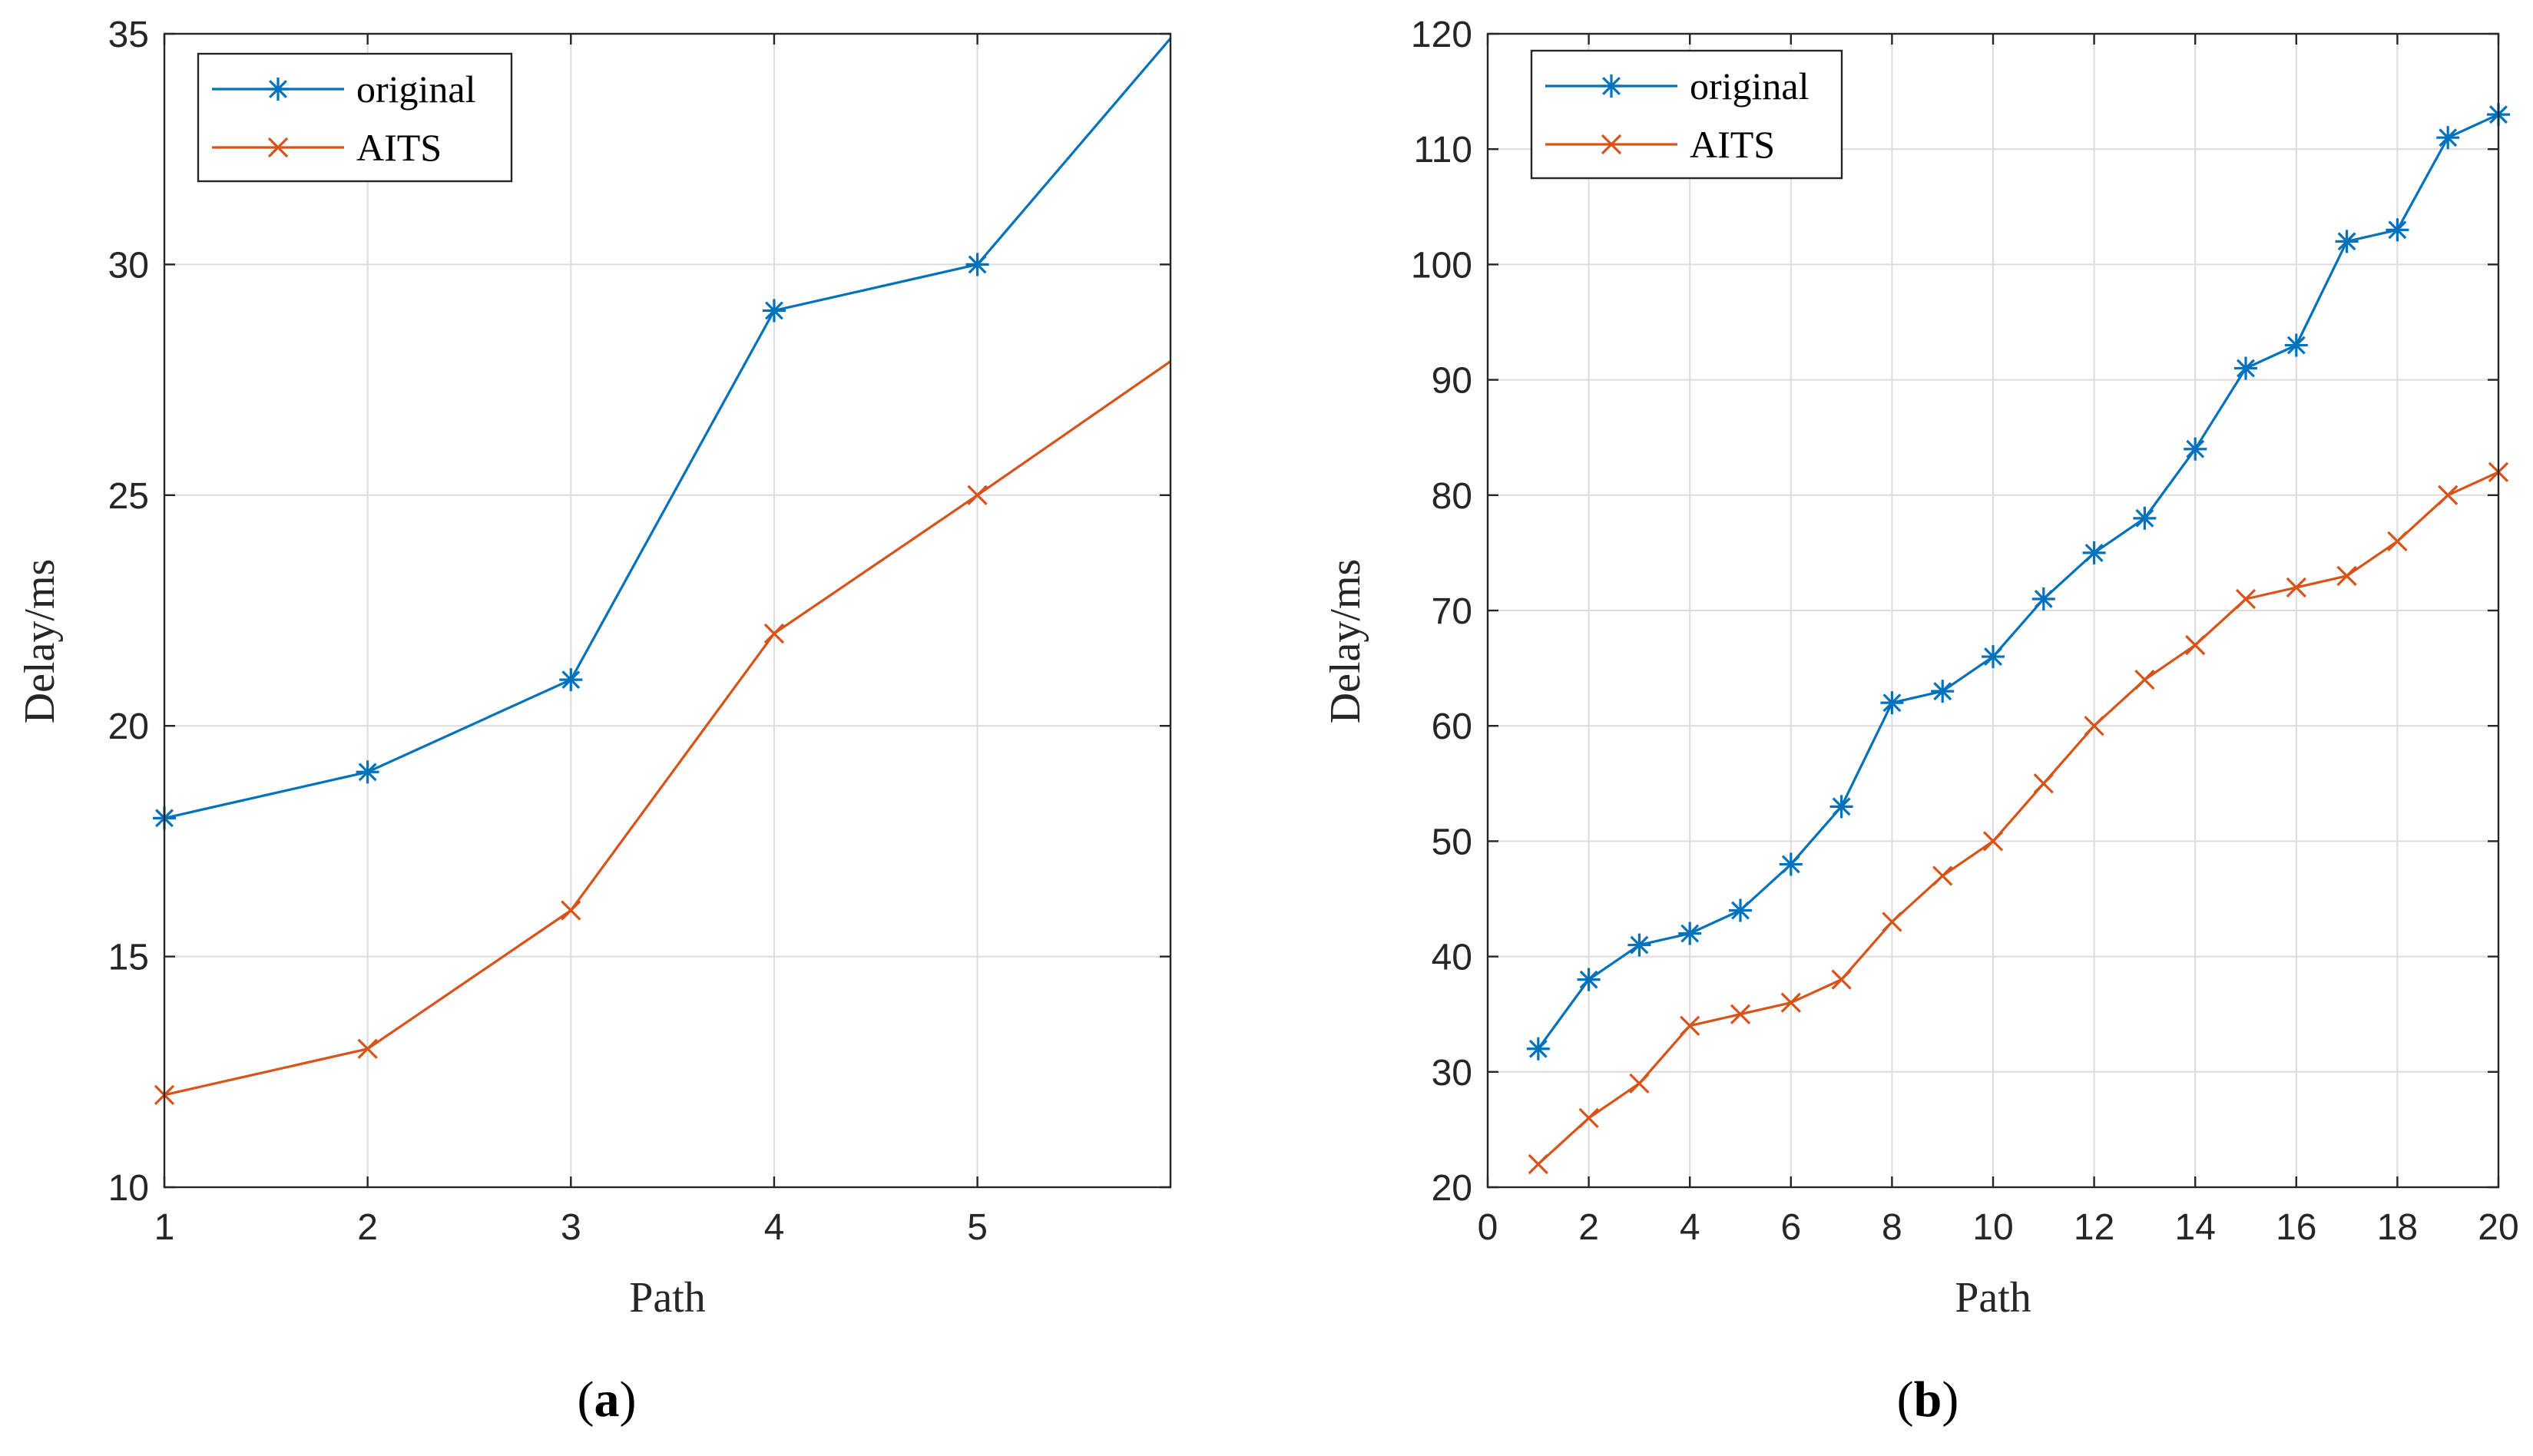  What do you see at coordinates (2094, 1227) in the screenshot?
I see `x-tick-label: 12` at bounding box center [2094, 1227].